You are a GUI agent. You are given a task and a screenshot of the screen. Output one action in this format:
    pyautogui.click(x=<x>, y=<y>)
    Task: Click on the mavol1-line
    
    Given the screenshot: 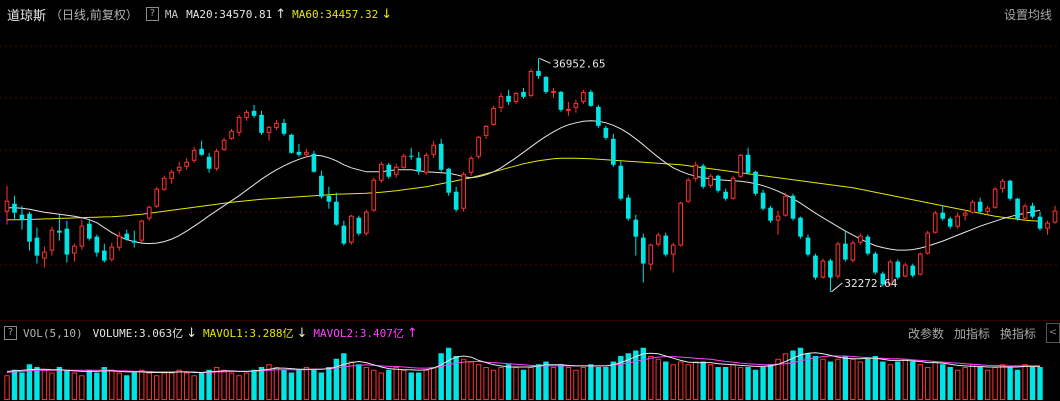 What is the action you would take?
    pyautogui.click(x=523, y=362)
    